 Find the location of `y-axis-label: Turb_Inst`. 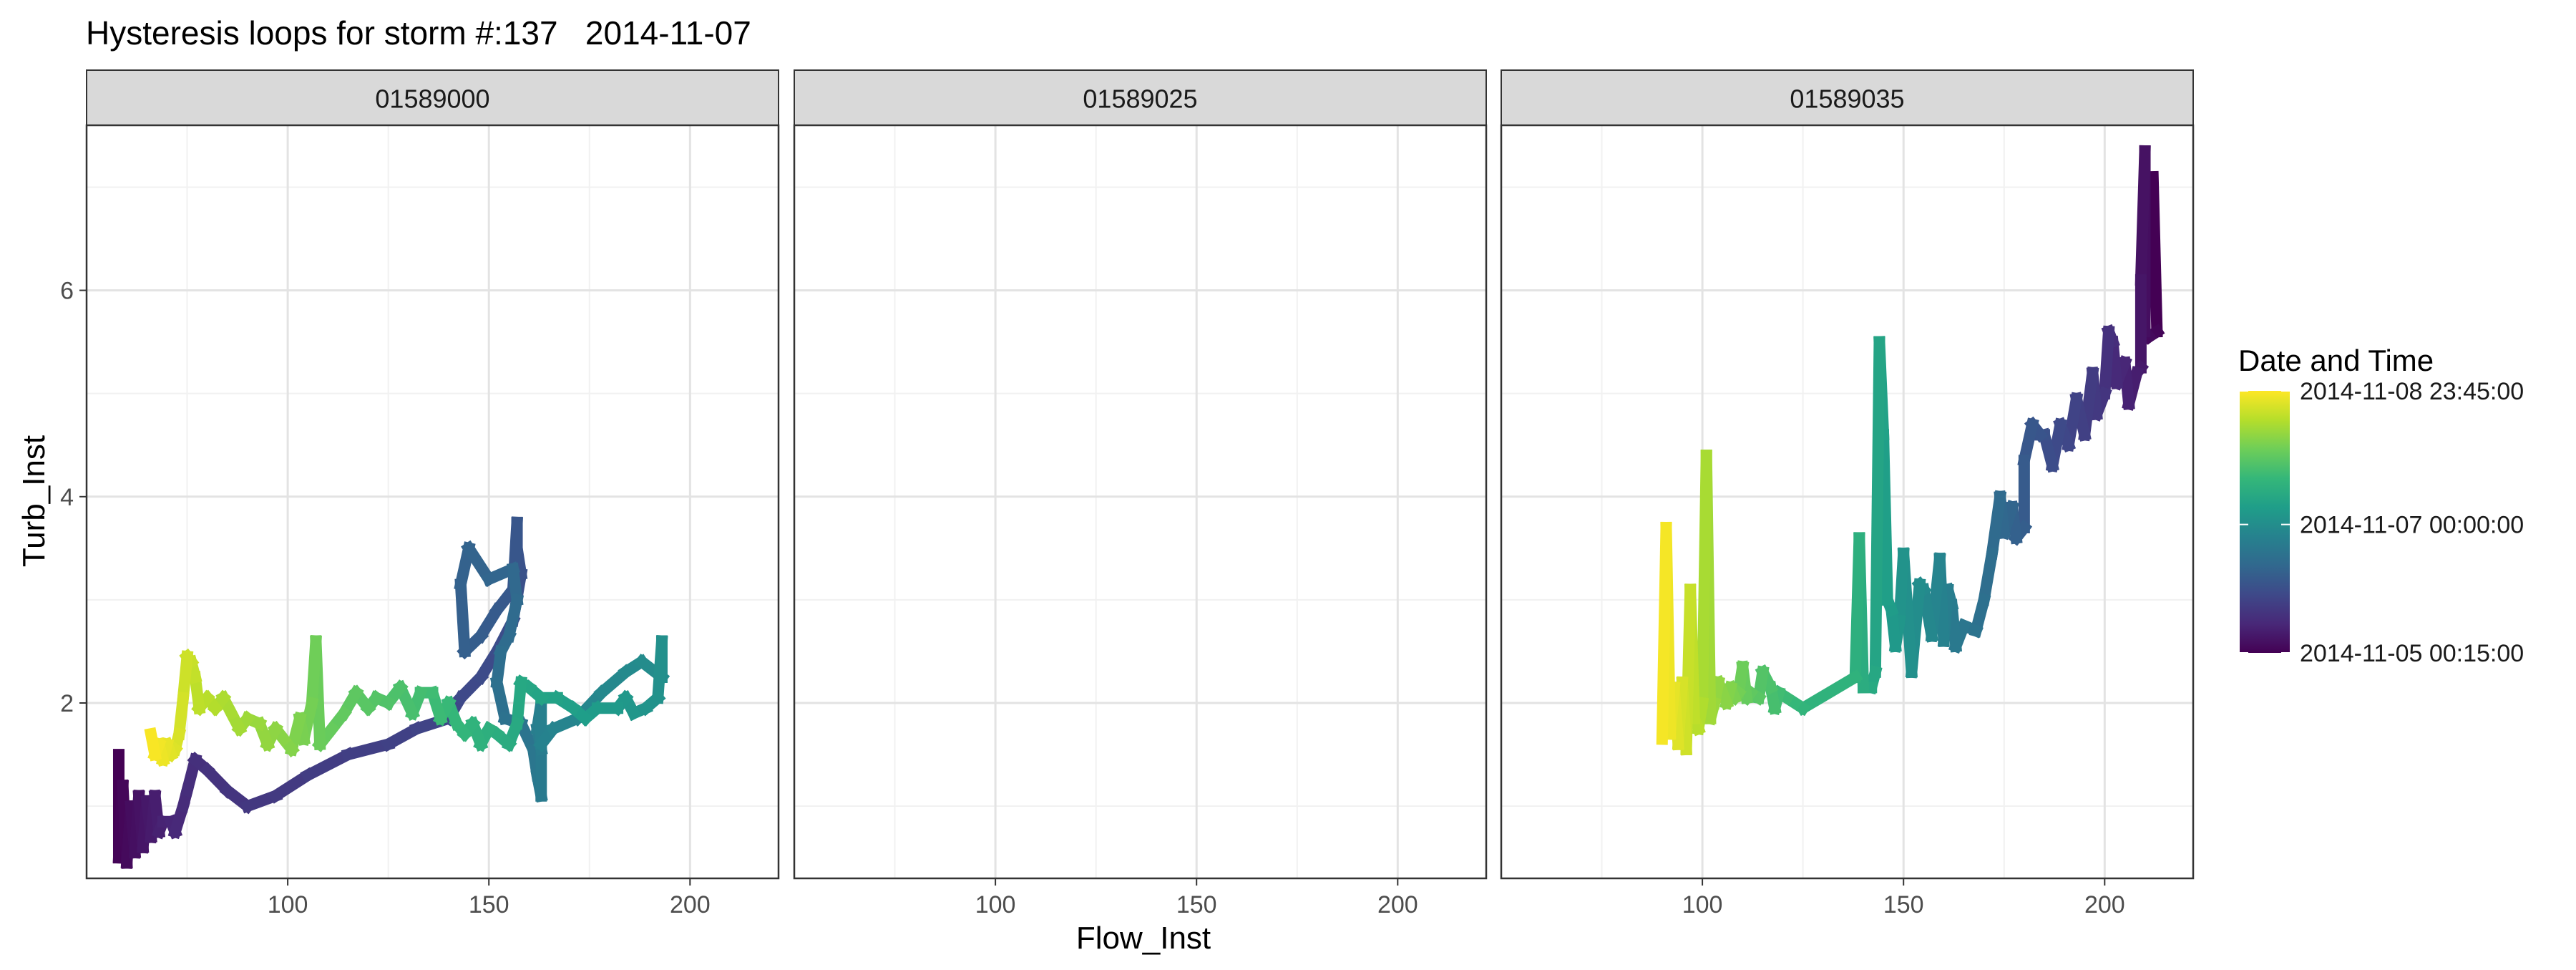

y-axis-label: Turb_Inst is located at coordinates (34, 501).